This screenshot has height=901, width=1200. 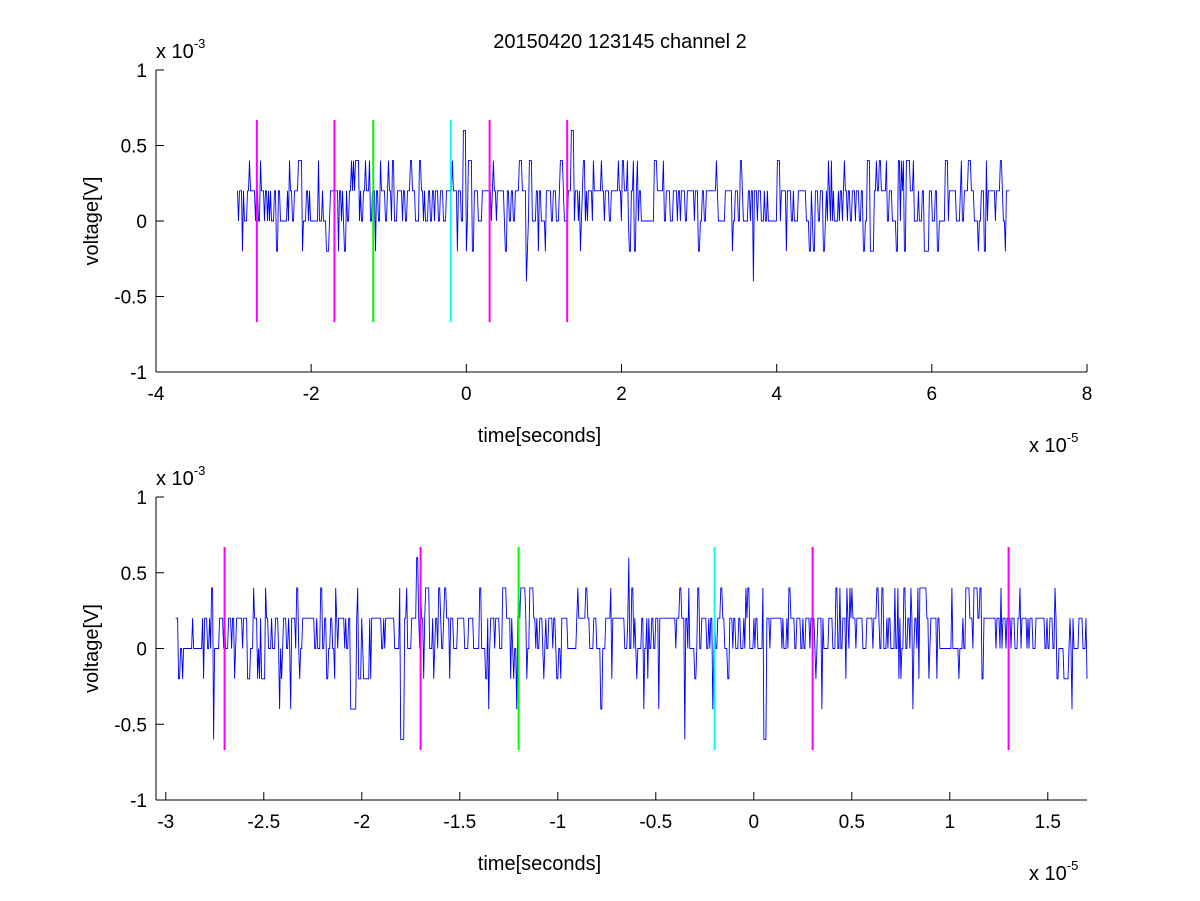 I want to click on top-y-tick-label: 0, so click(x=141, y=222).